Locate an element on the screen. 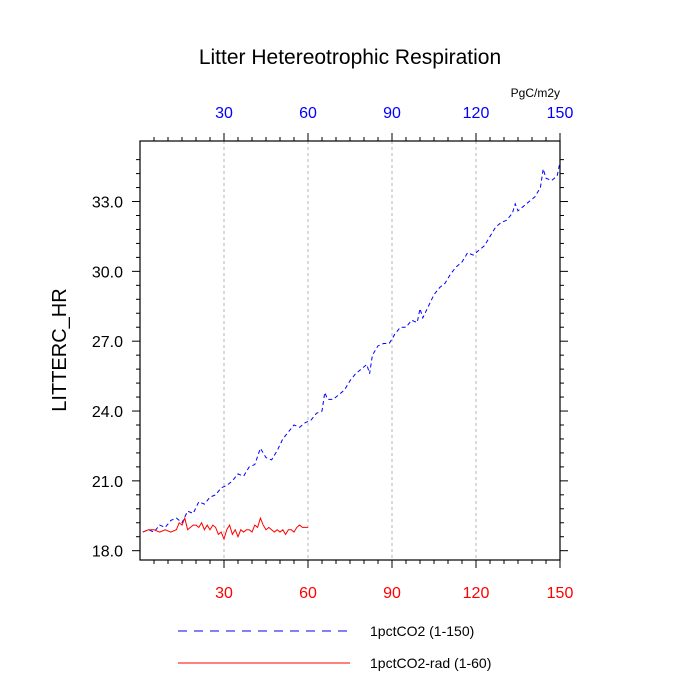 Image resolution: width=700 pixels, height=700 pixels. legend-label-2: 1pctCO2-rad (1-60) is located at coordinates (430, 663).